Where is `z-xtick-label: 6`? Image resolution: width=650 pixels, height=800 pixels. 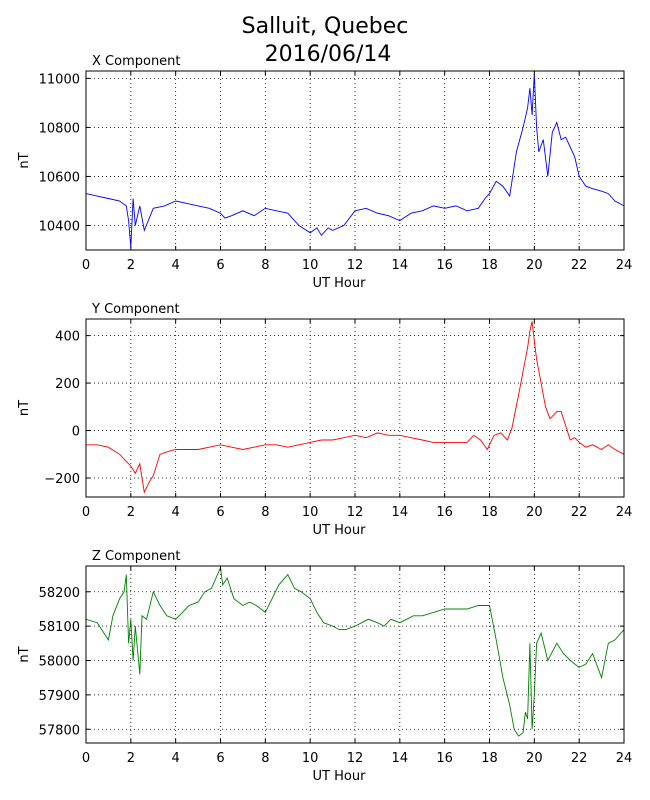
z-xtick-label: 6 is located at coordinates (220, 758).